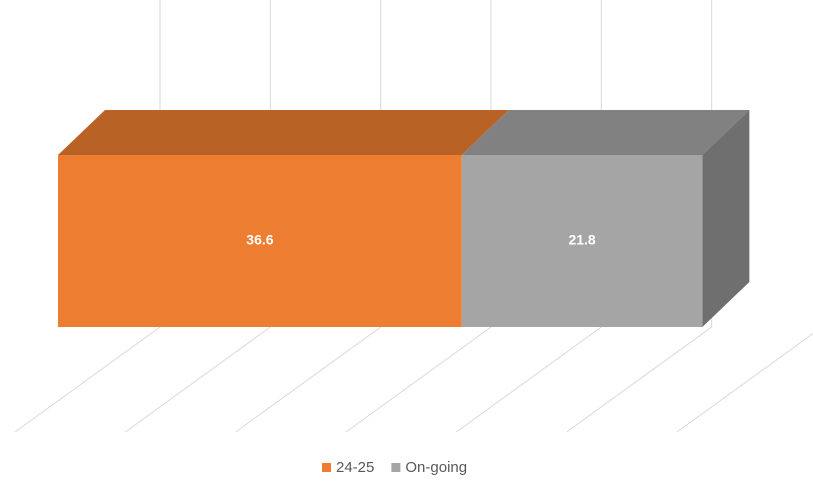 This screenshot has width=813, height=484. Describe the element at coordinates (726, 218) in the screenshot. I see `bar-side` at that location.